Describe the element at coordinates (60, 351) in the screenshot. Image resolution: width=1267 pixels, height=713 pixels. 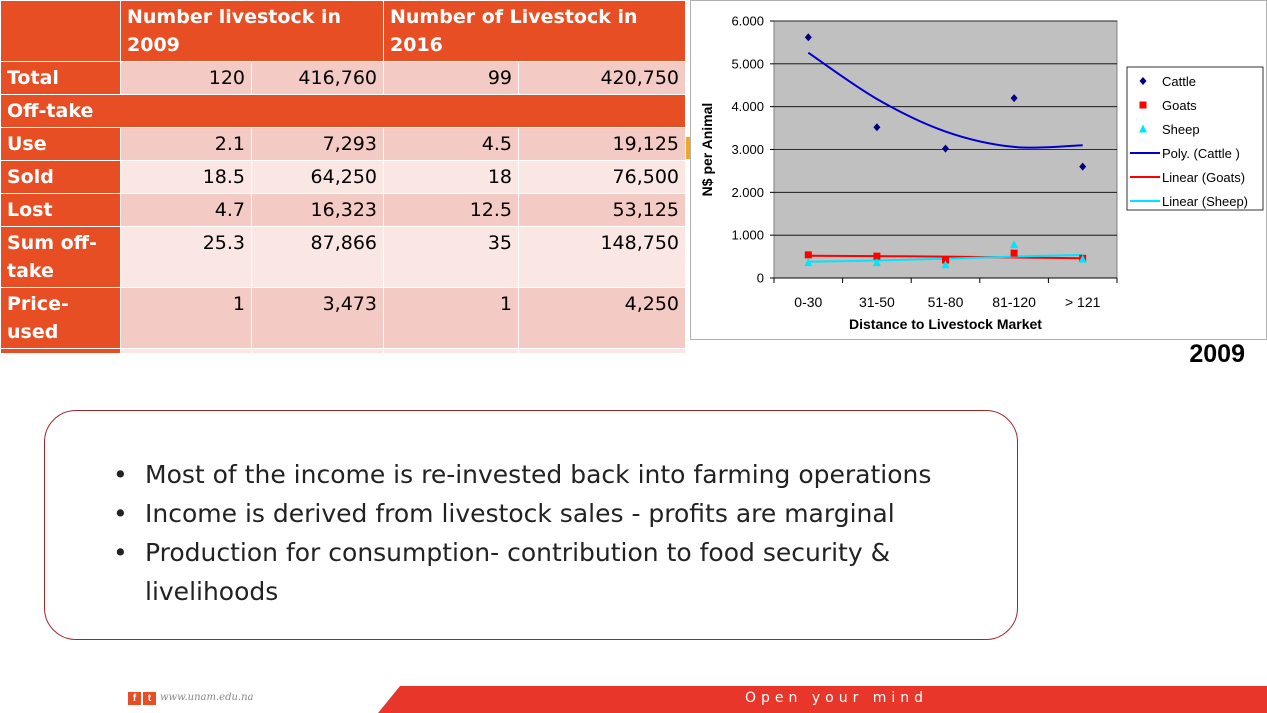
I see `row-label` at that location.